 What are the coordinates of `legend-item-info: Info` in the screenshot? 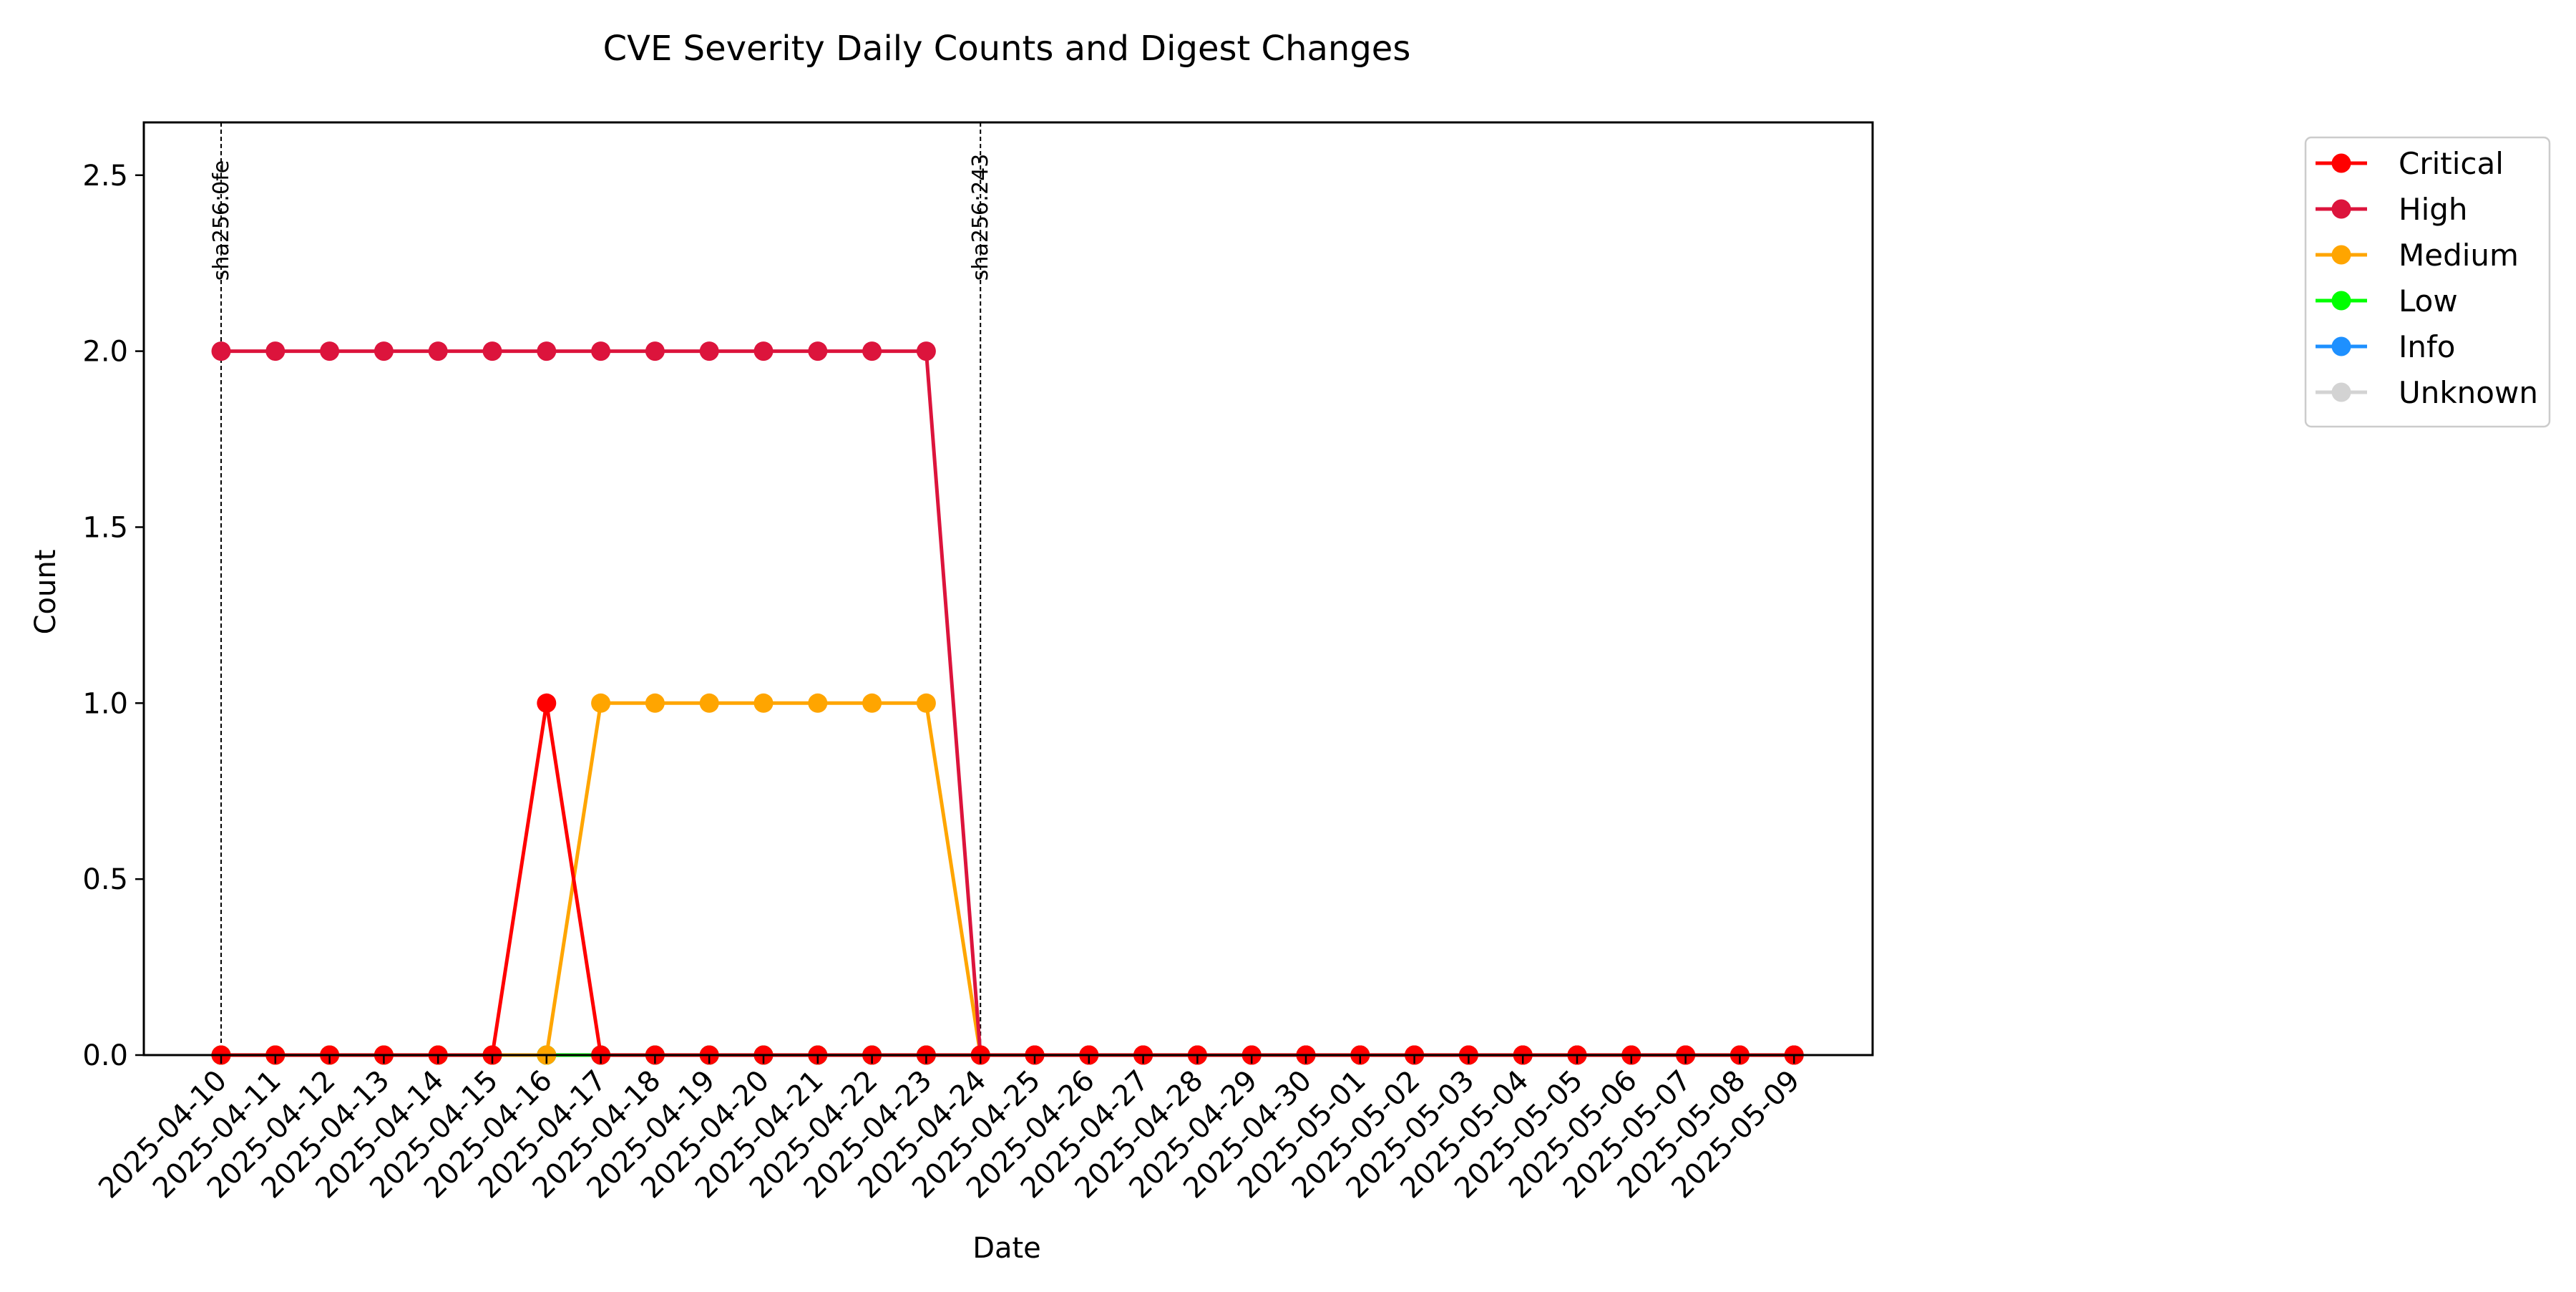 It's located at (2386, 346).